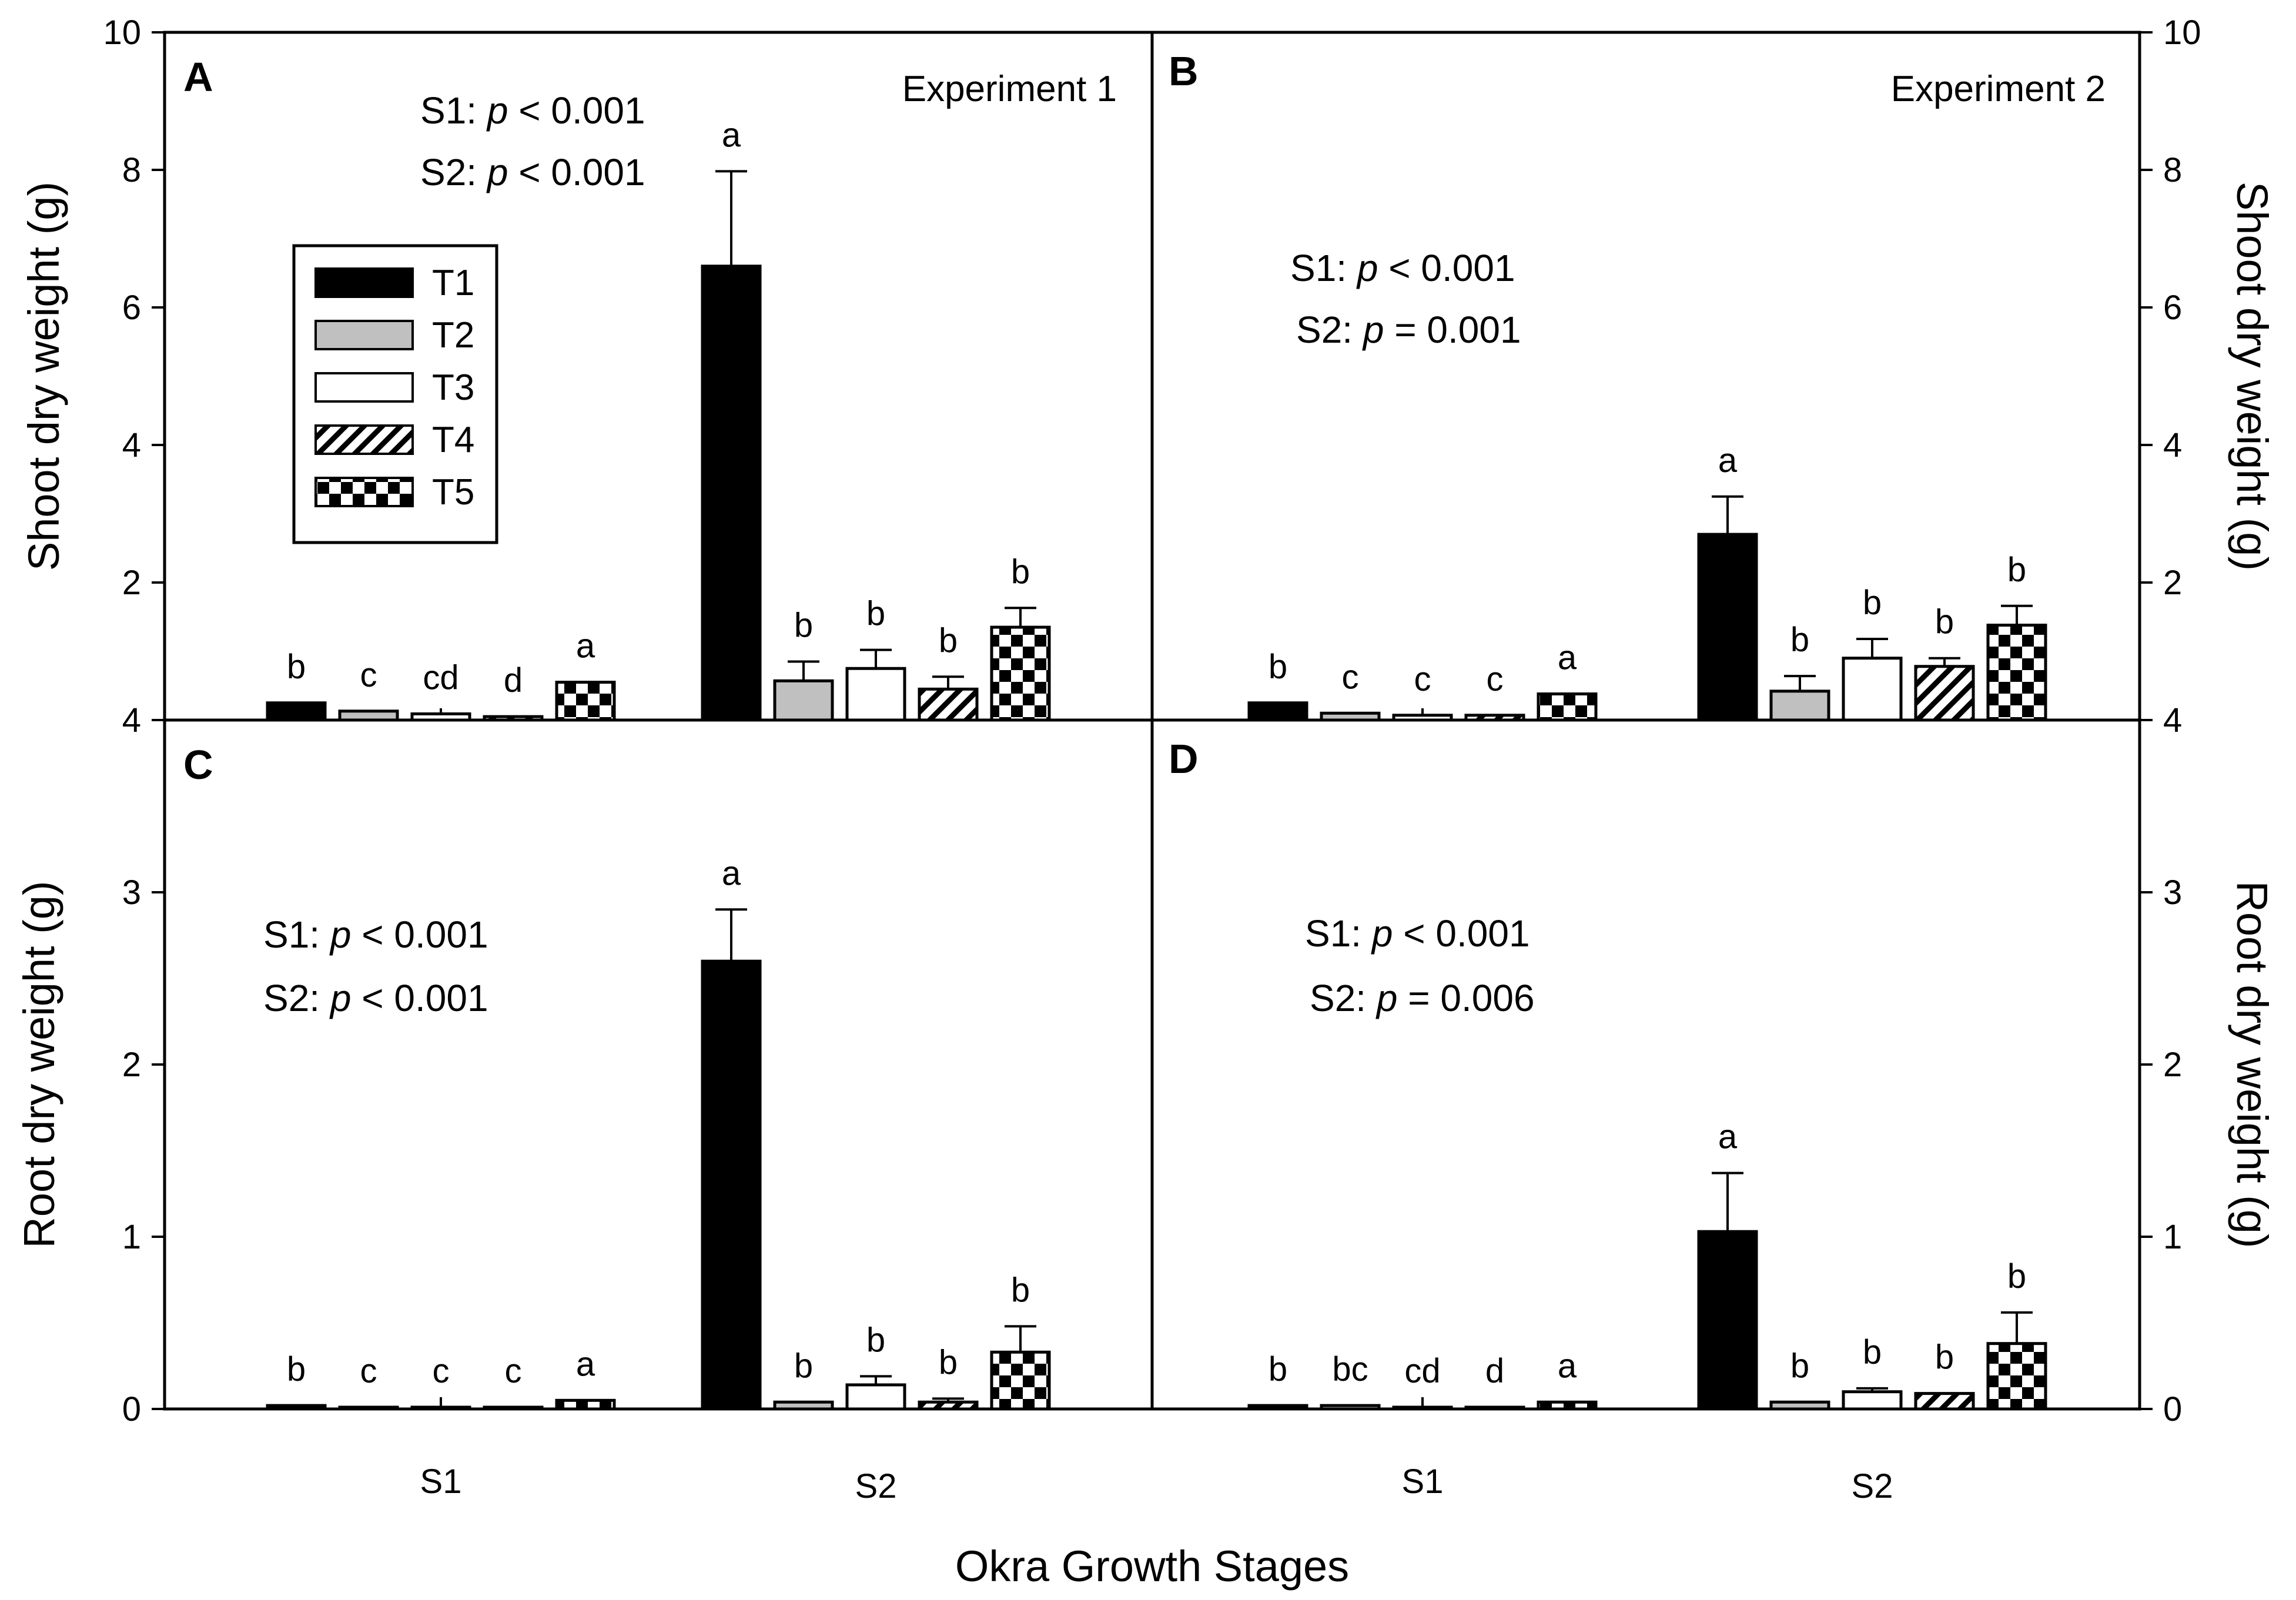 The width and height of the screenshot is (2296, 1600). What do you see at coordinates (131, 1237) in the screenshot?
I see `y-tick-label: 1` at bounding box center [131, 1237].